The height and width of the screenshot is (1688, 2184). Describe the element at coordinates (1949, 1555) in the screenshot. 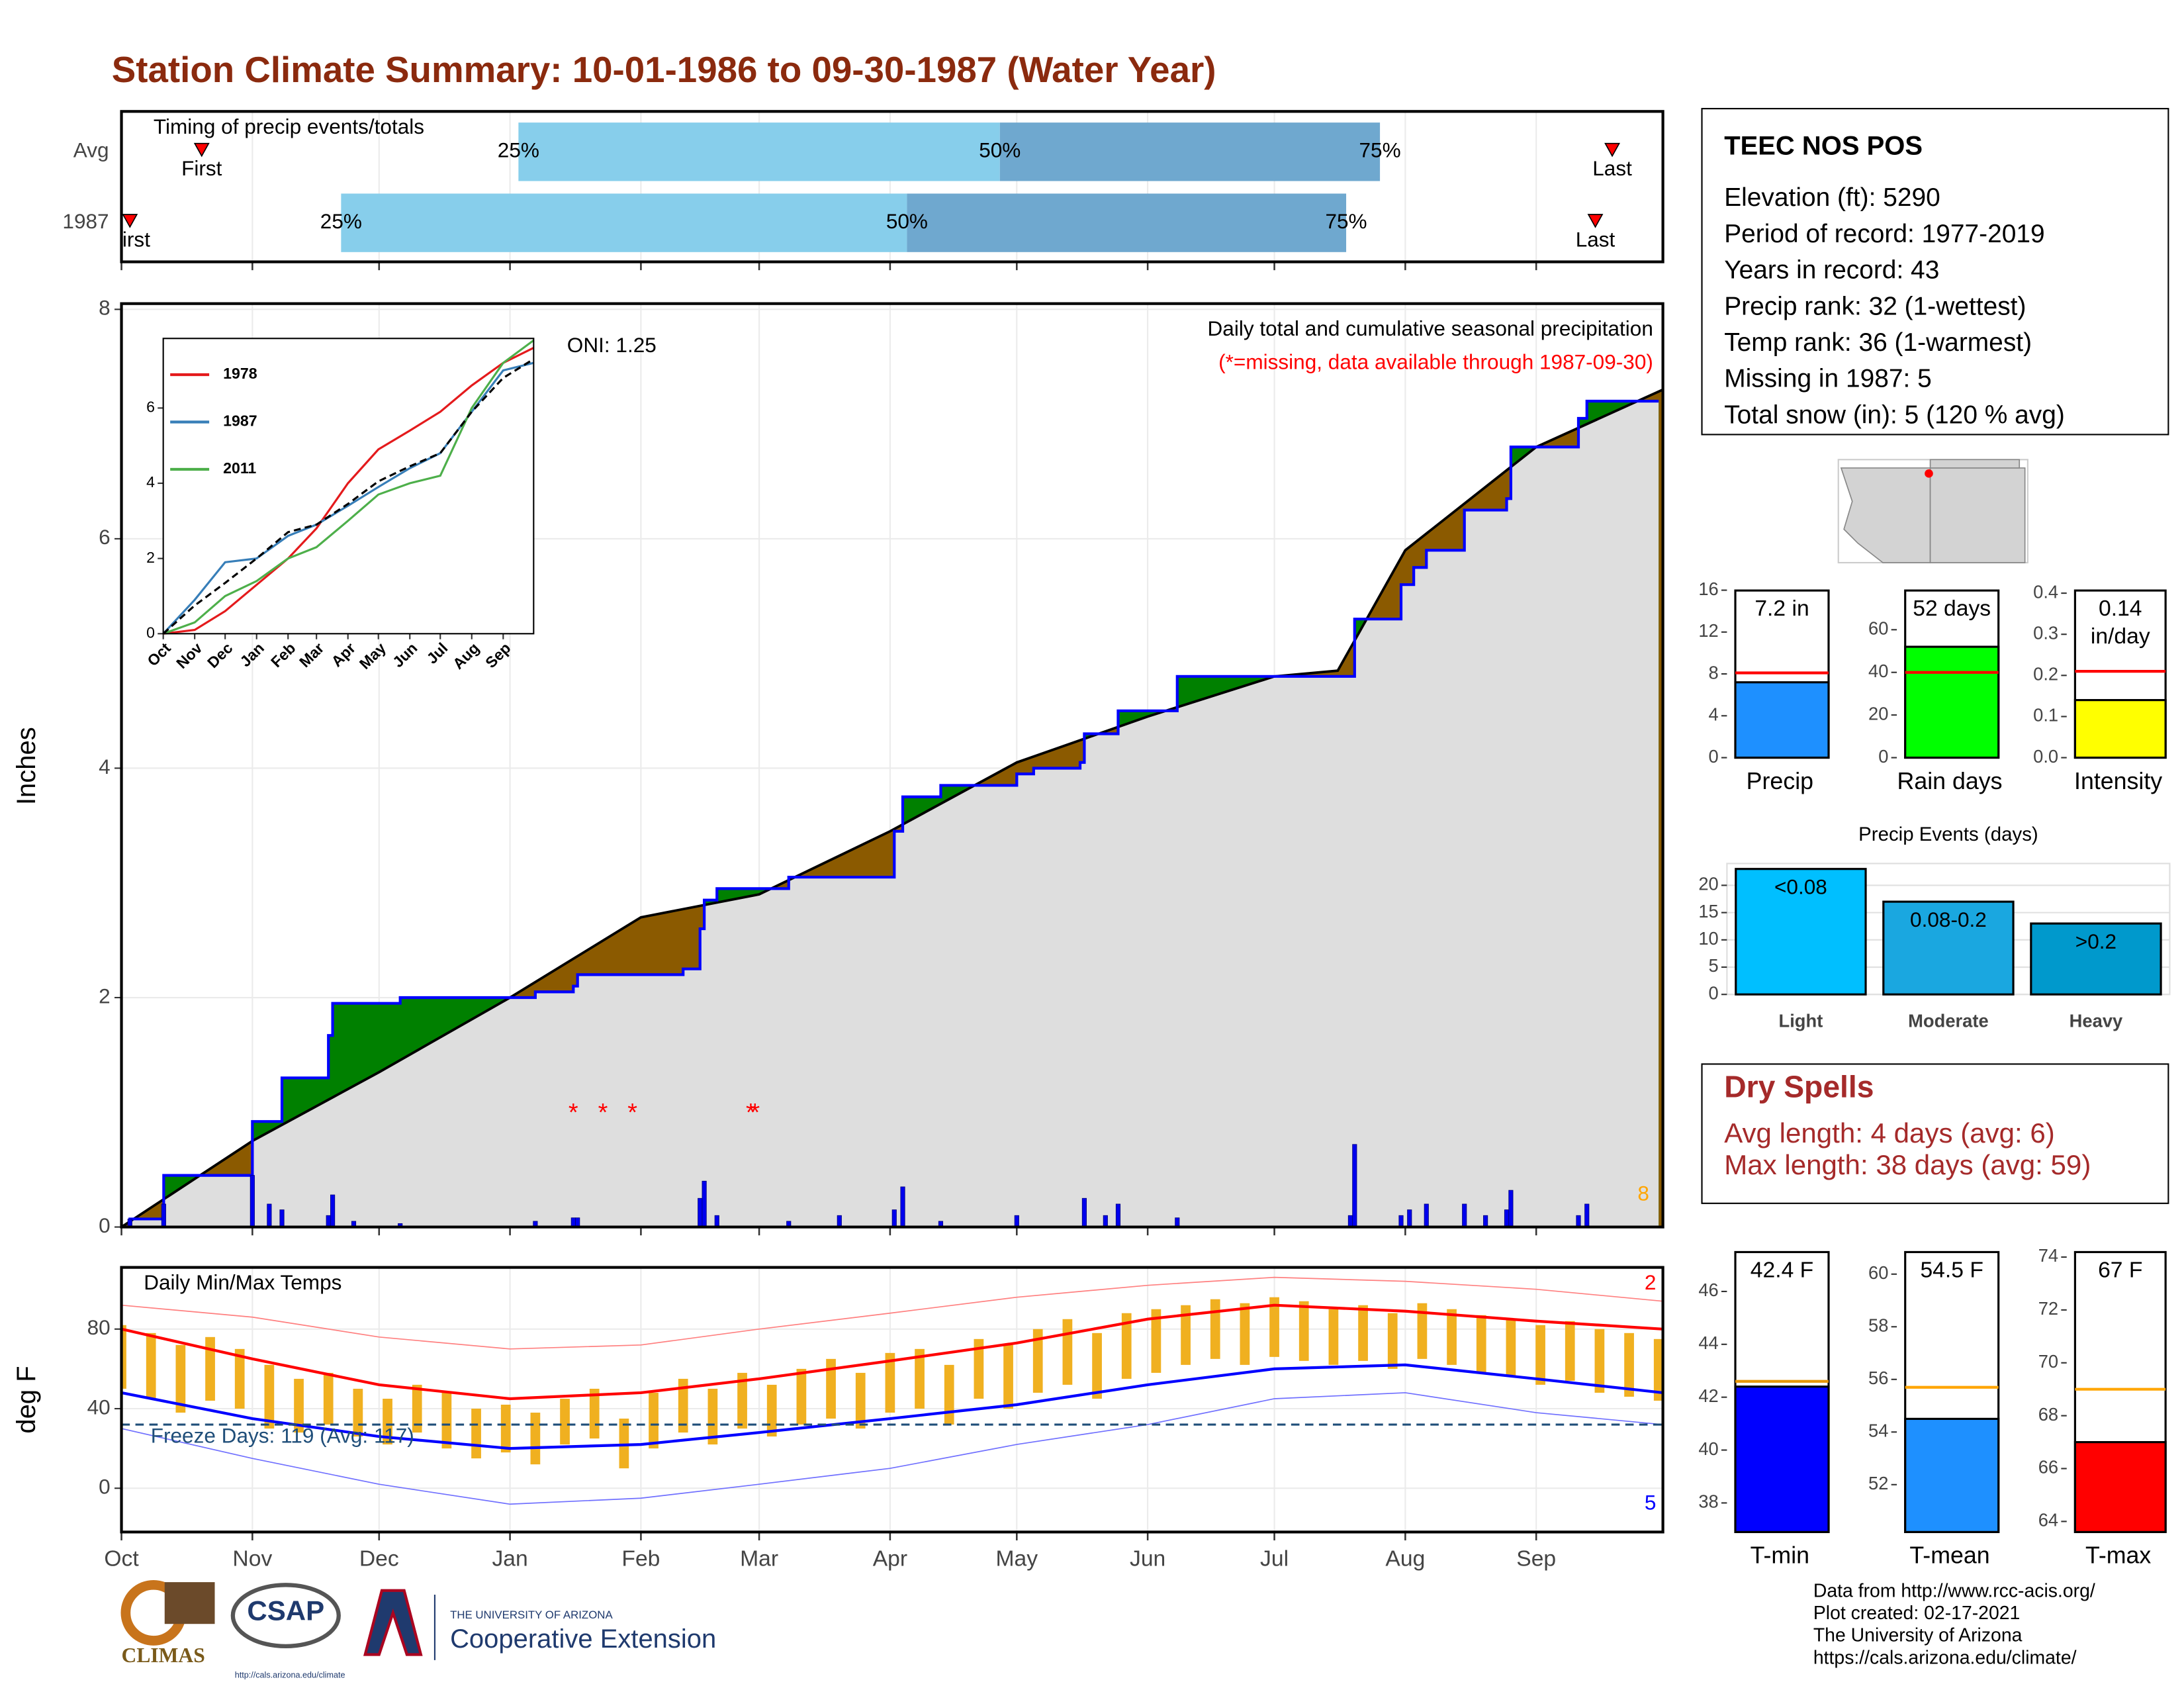

I see `x-tick-label: T-mean` at that location.